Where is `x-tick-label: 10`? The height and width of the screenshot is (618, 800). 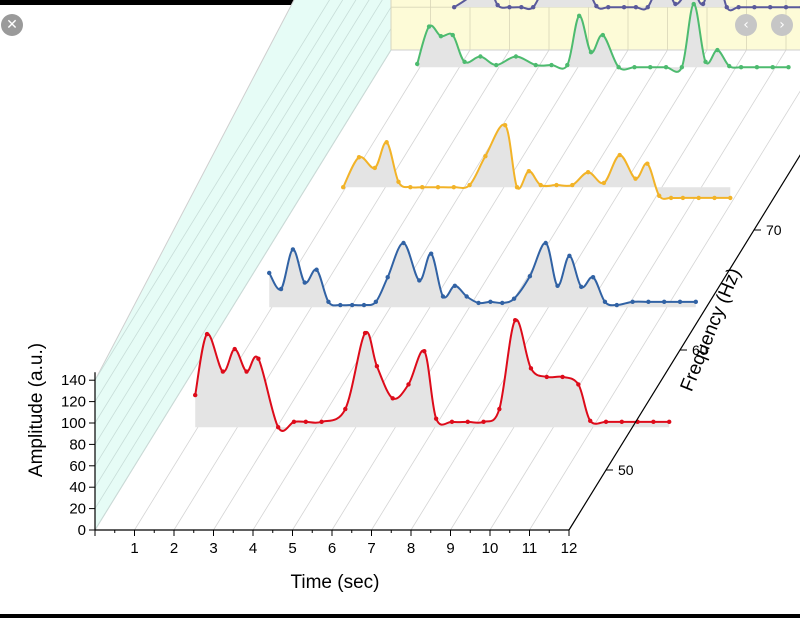
x-tick-label: 10 is located at coordinates (490, 548).